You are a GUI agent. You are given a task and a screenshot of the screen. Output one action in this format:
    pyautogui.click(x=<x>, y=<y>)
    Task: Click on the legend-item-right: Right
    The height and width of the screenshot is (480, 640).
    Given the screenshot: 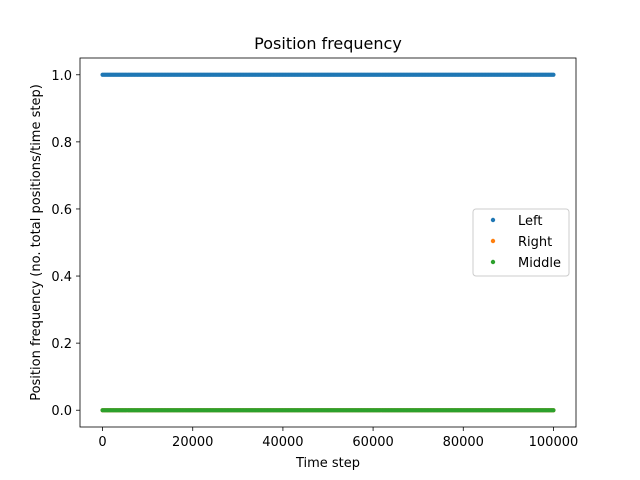 What is the action you would take?
    pyautogui.click(x=521, y=242)
    